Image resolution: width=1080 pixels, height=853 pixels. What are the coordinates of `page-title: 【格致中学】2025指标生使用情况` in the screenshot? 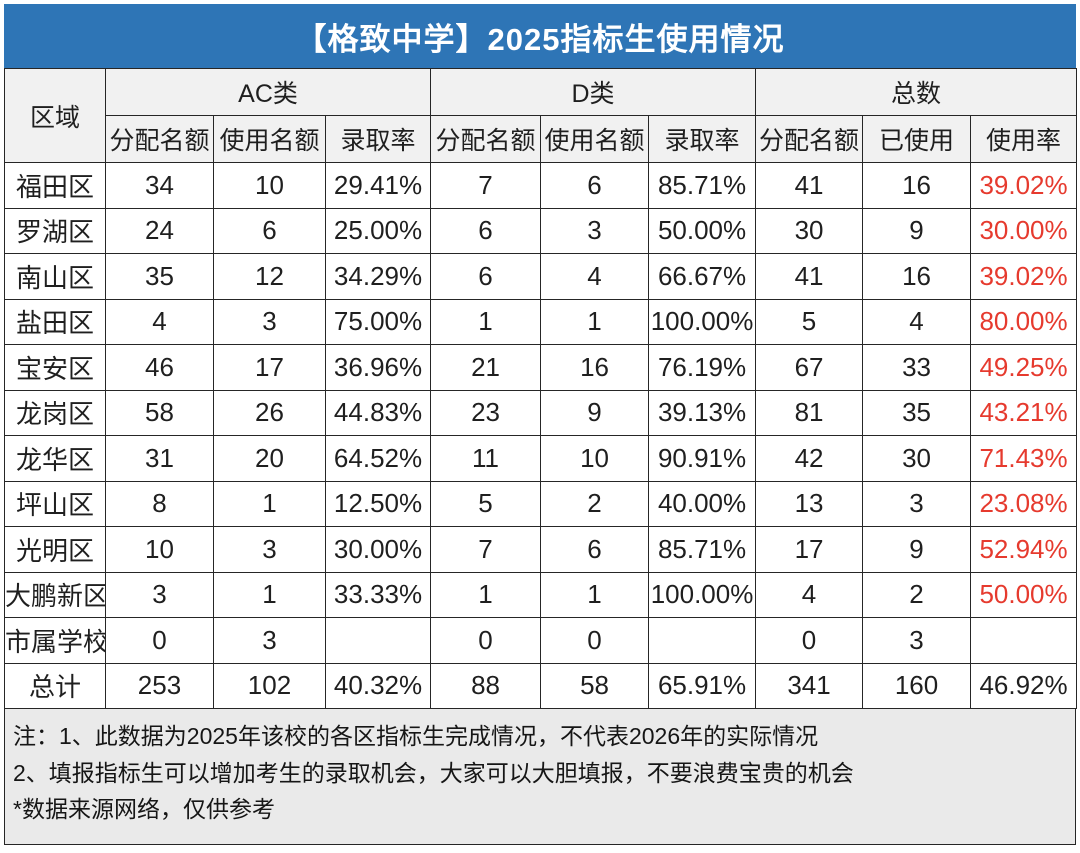 It's located at (540, 39).